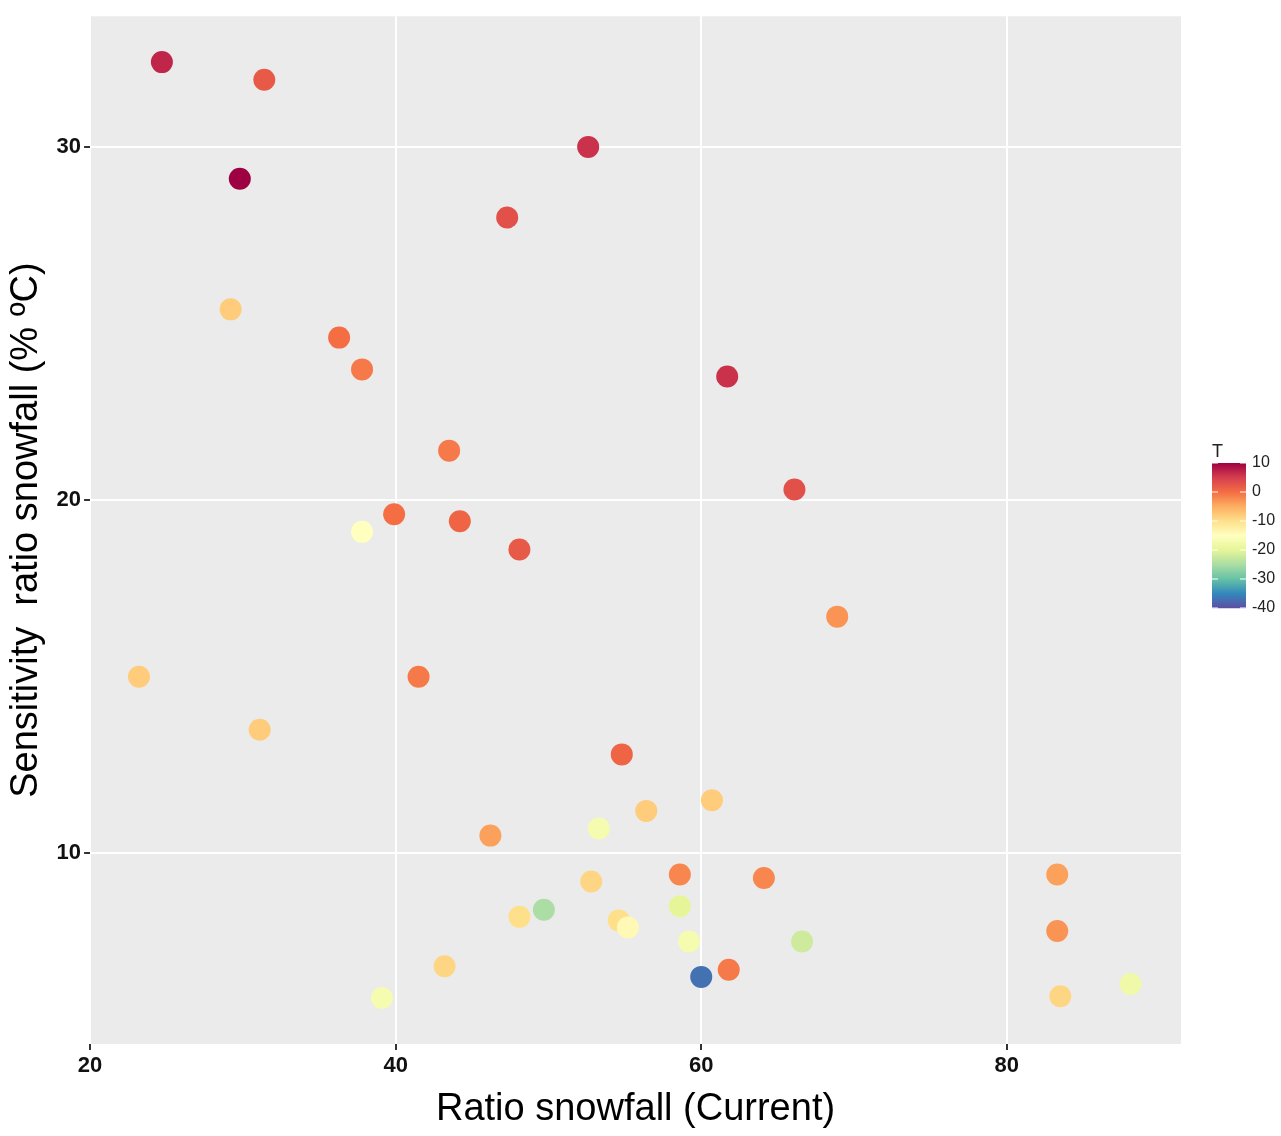  I want to click on x-tick-label: 60, so click(701, 1065).